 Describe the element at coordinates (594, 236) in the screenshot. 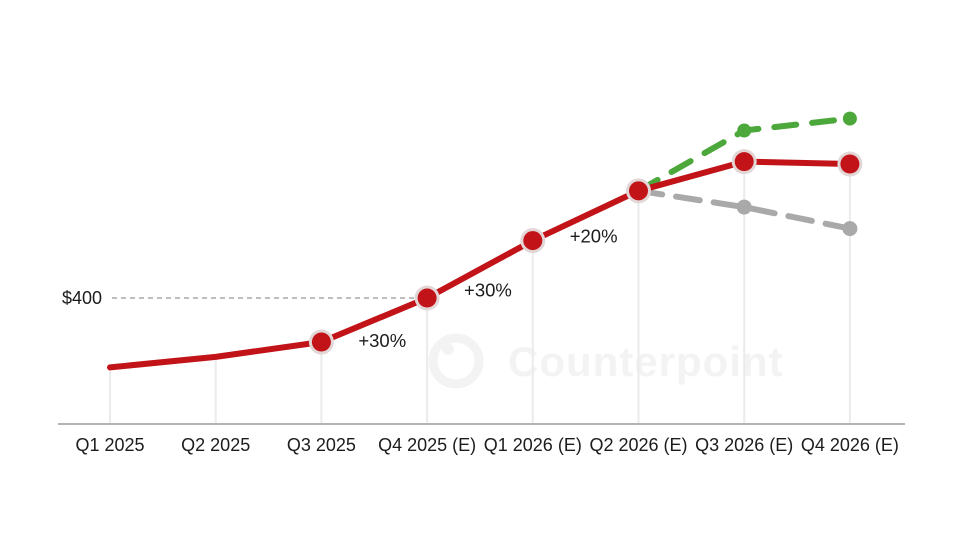

I see `growth-annotation-2: +20%` at that location.